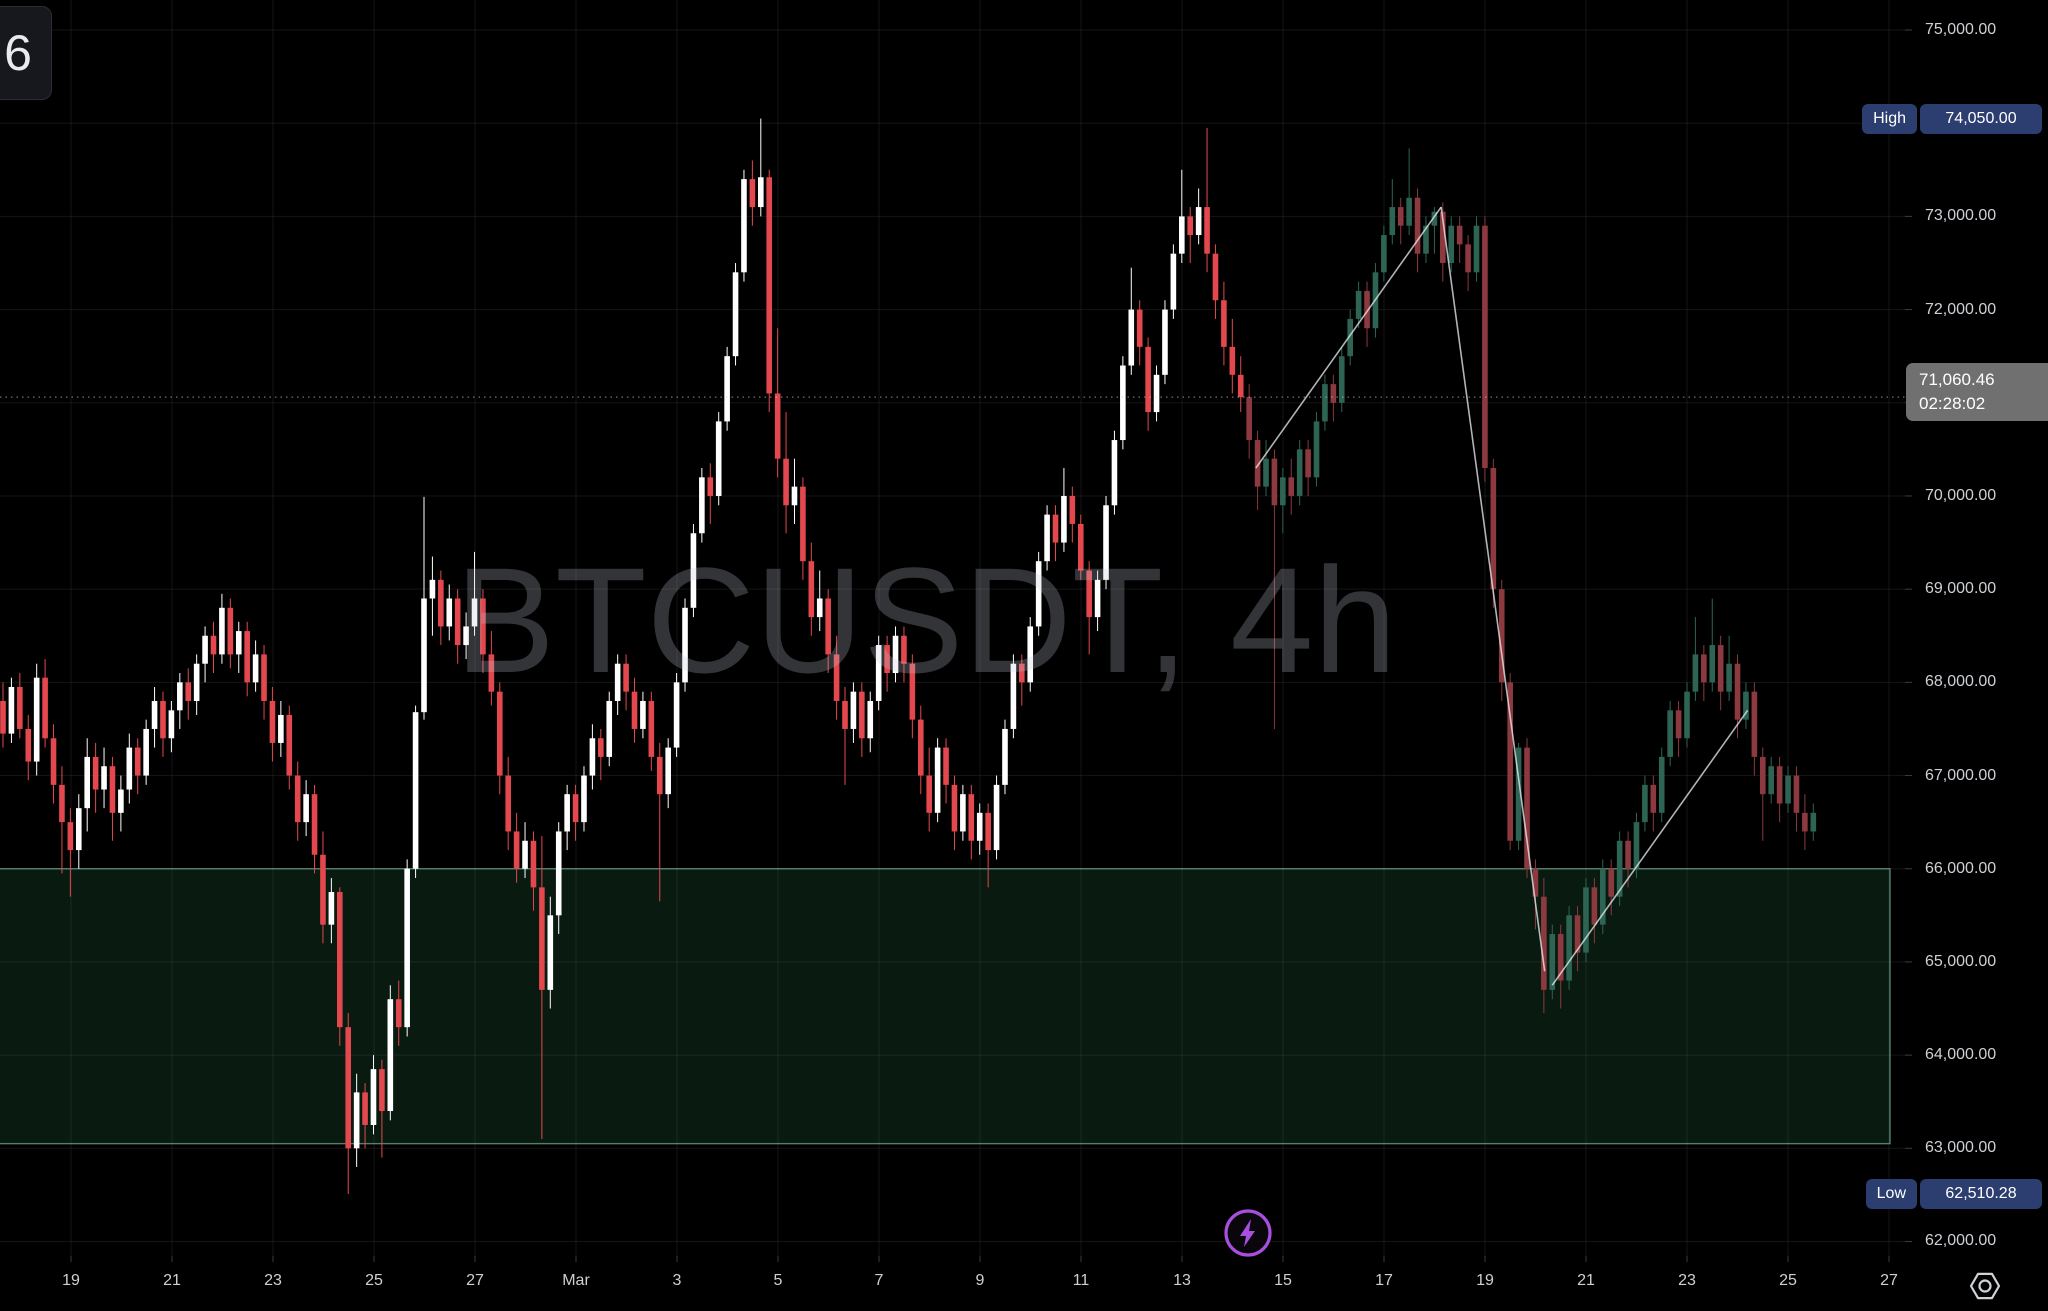  I want to click on price-axis-label: 68,000.00, so click(1961, 682).